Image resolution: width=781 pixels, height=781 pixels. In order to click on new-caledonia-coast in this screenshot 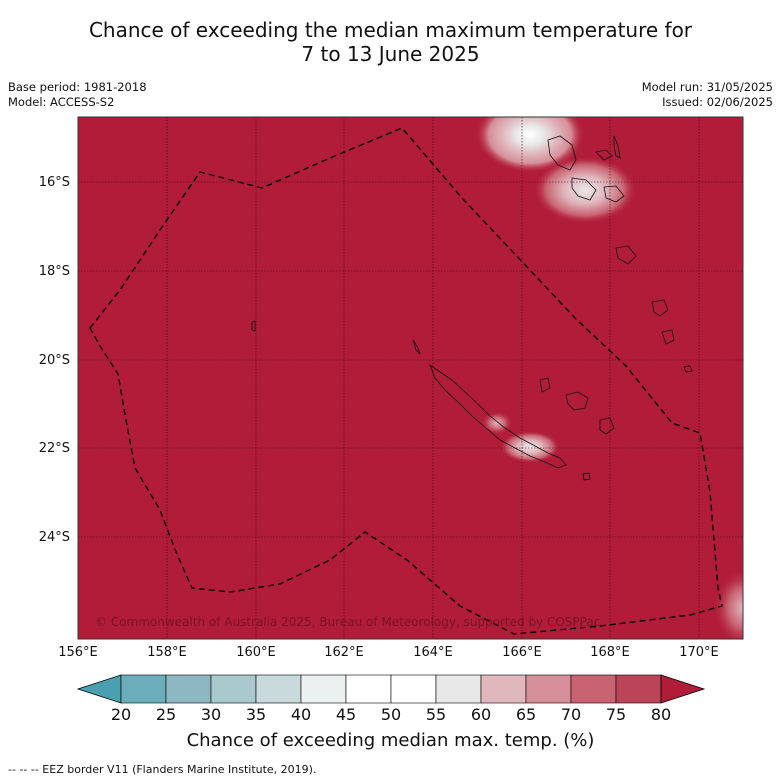, I will do `click(498, 416)`.